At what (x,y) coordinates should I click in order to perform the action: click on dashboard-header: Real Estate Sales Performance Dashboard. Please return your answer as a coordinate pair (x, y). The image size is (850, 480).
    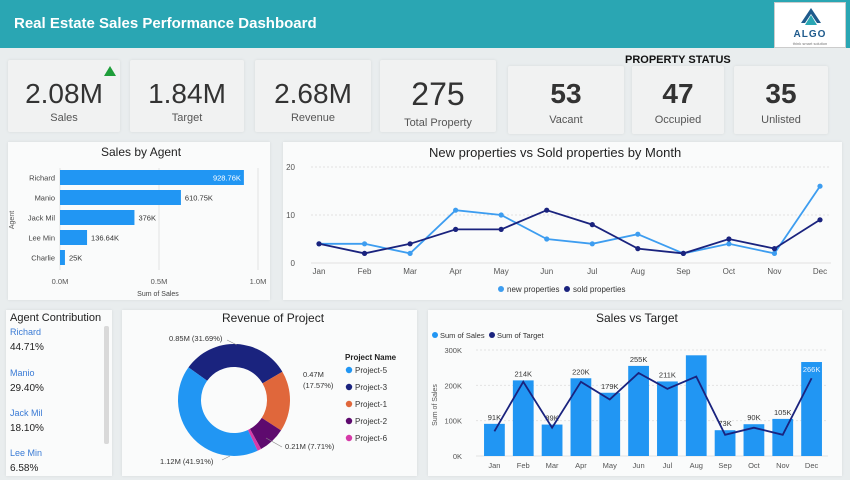
    Looking at the image, I should click on (425, 24).